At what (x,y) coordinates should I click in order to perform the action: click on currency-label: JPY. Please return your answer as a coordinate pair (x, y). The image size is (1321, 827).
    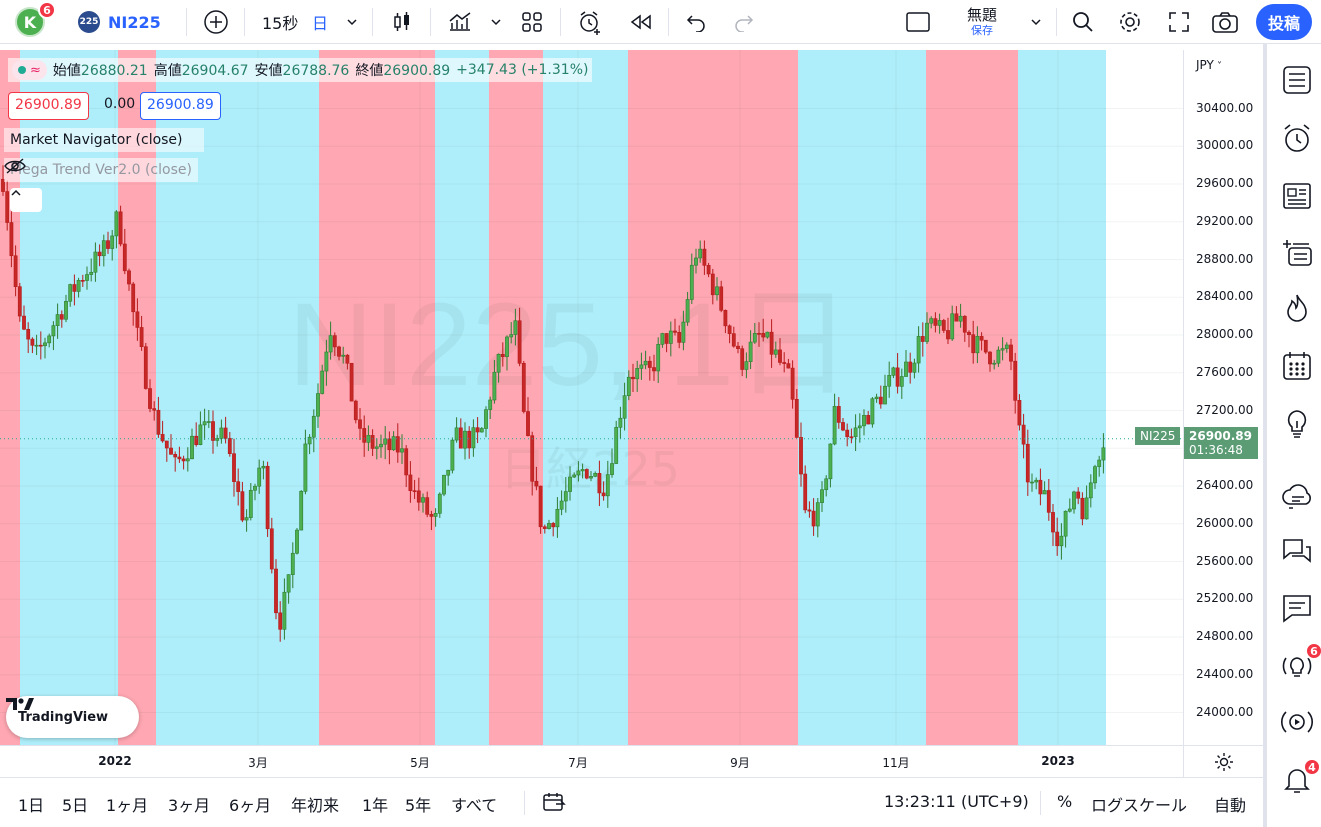
    Looking at the image, I should click on (1205, 65).